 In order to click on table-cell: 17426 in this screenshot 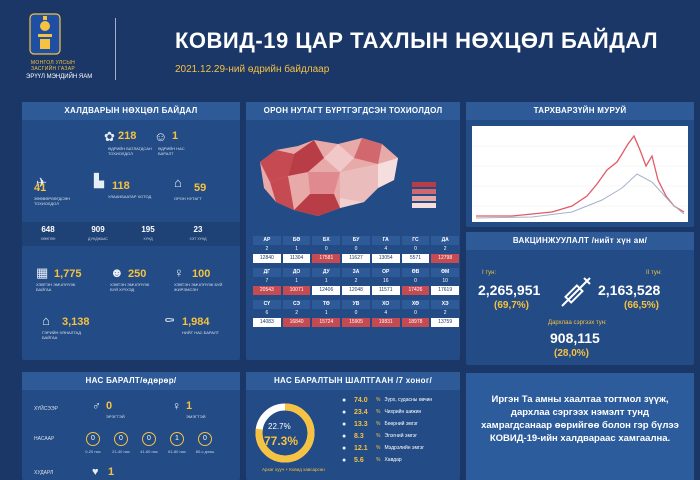, I will do `click(415, 290)`.